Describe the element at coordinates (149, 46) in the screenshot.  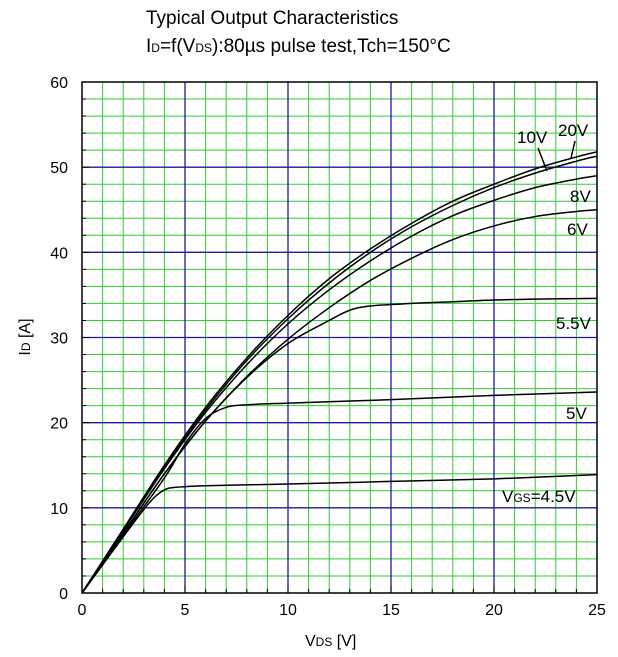
I see `subtitle-part-i: I` at that location.